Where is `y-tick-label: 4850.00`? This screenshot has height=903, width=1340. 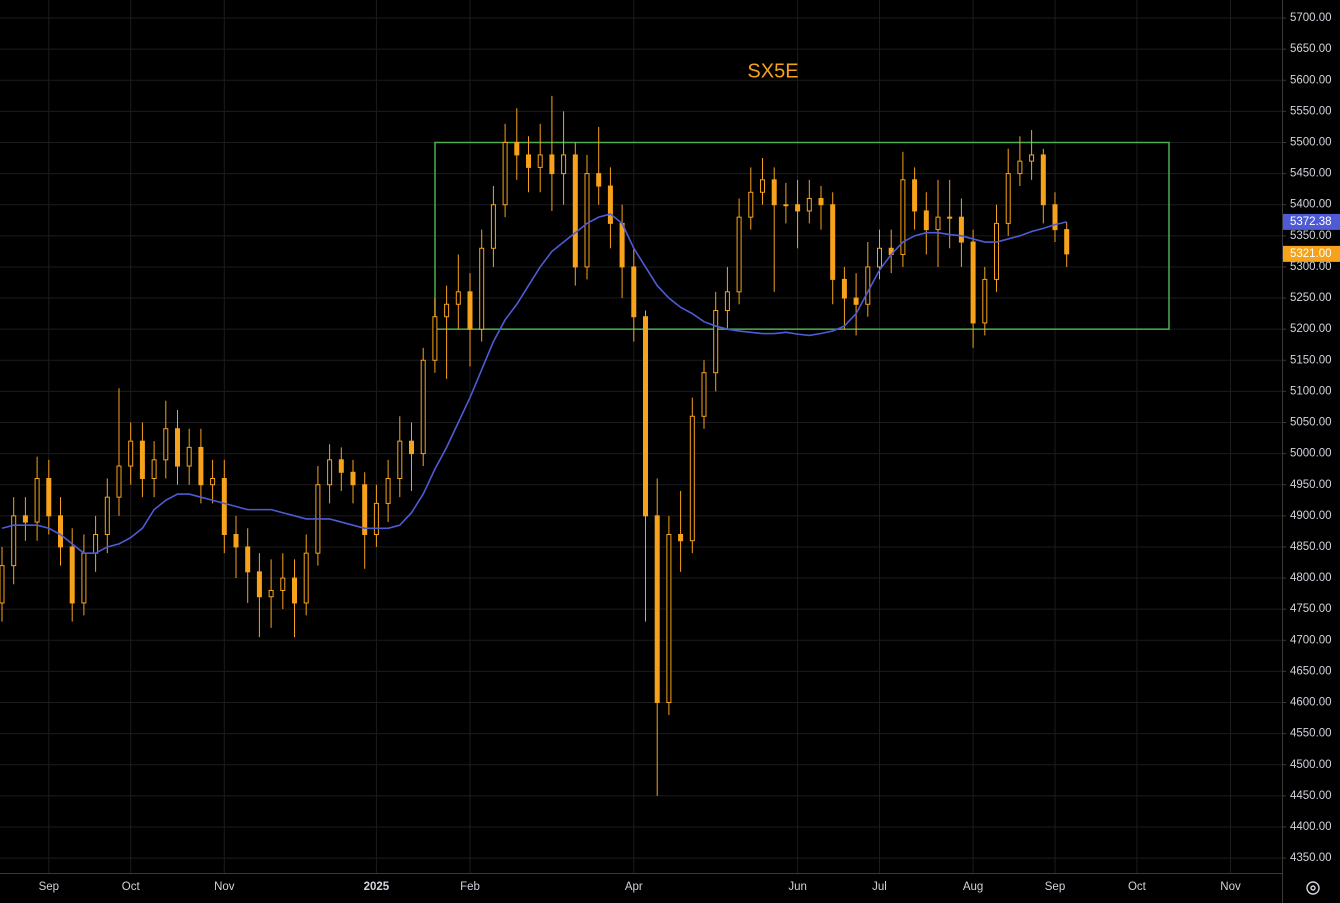
y-tick-label: 4850.00 is located at coordinates (1311, 547).